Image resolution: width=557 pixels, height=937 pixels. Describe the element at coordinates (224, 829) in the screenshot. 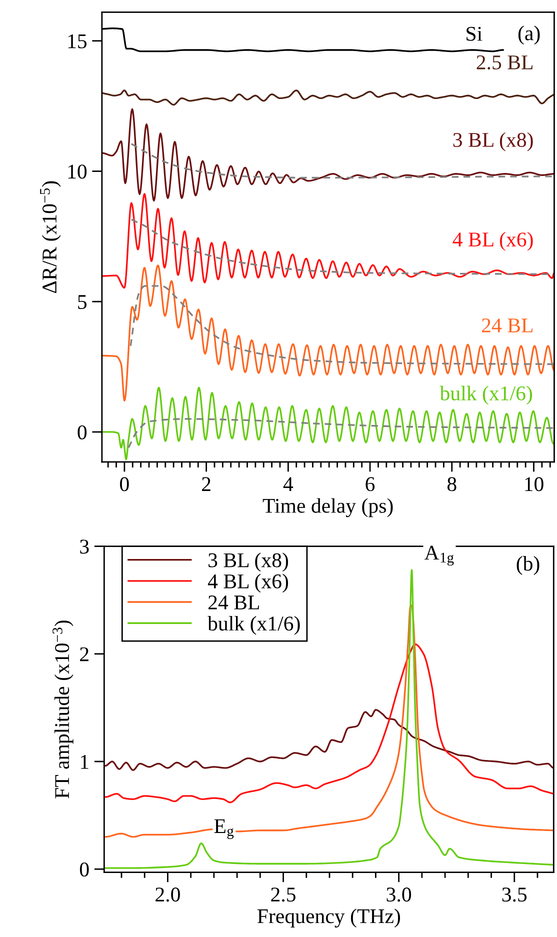

I see `annotation: E$_{g}$` at that location.